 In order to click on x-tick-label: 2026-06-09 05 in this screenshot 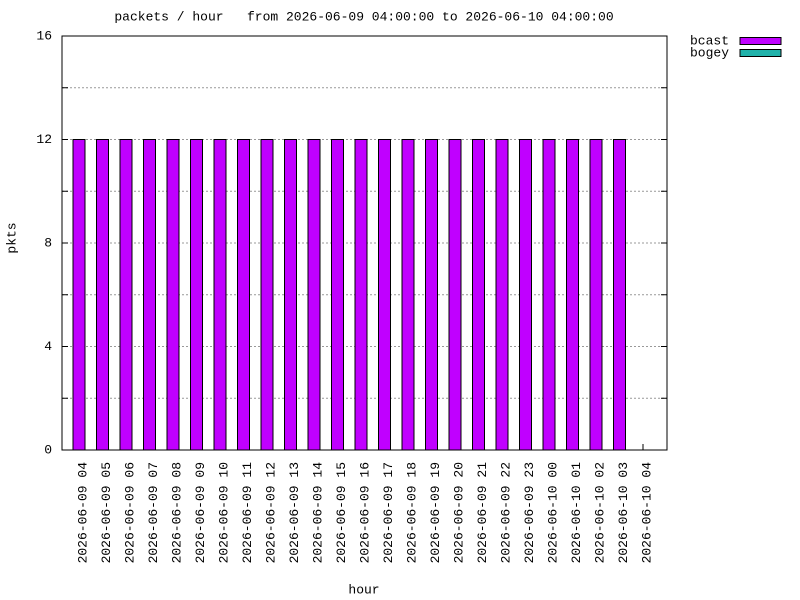, I will do `click(106, 512)`.